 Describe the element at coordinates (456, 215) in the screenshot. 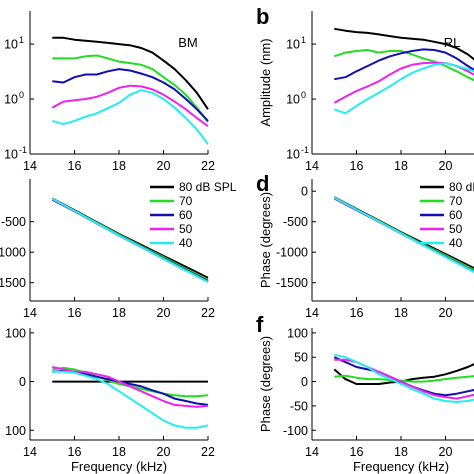

I see `legend-entry: 60` at that location.